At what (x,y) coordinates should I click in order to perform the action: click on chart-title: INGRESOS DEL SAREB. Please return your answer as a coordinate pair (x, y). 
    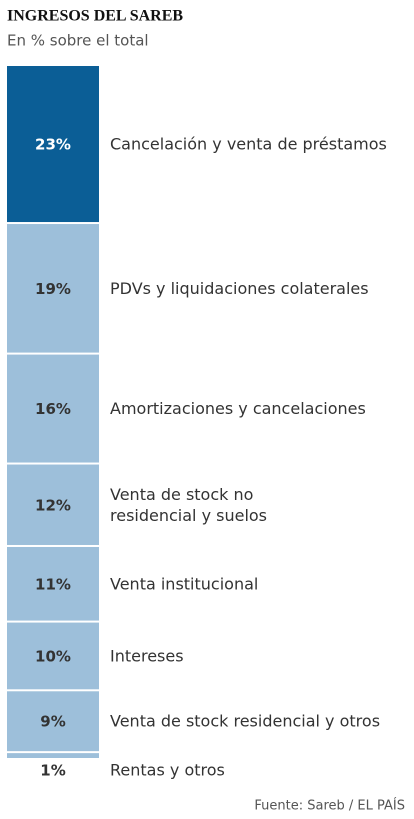
    Looking at the image, I should click on (95, 16).